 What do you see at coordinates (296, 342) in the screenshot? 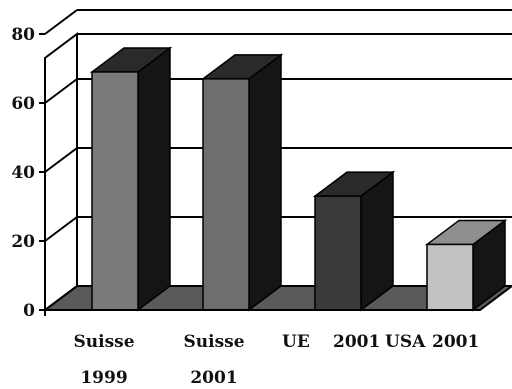
I see `category-label-line1: UE` at bounding box center [296, 342].